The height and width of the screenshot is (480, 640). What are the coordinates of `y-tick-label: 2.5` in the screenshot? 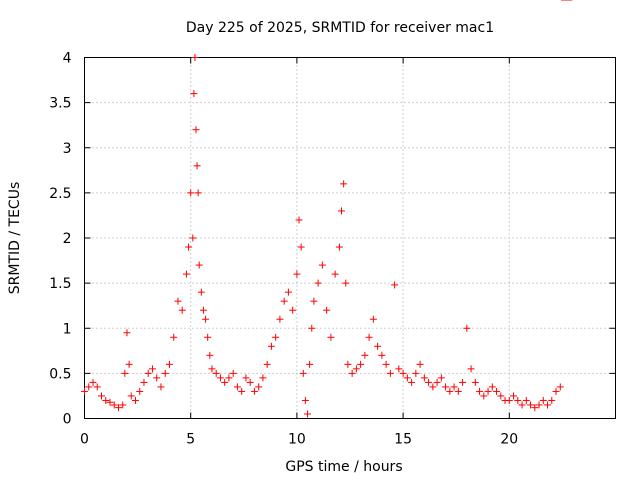 It's located at (60, 194).